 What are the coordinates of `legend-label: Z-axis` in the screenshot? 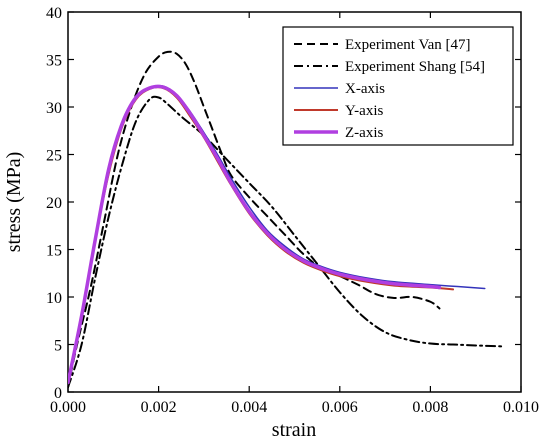 It's located at (364, 133).